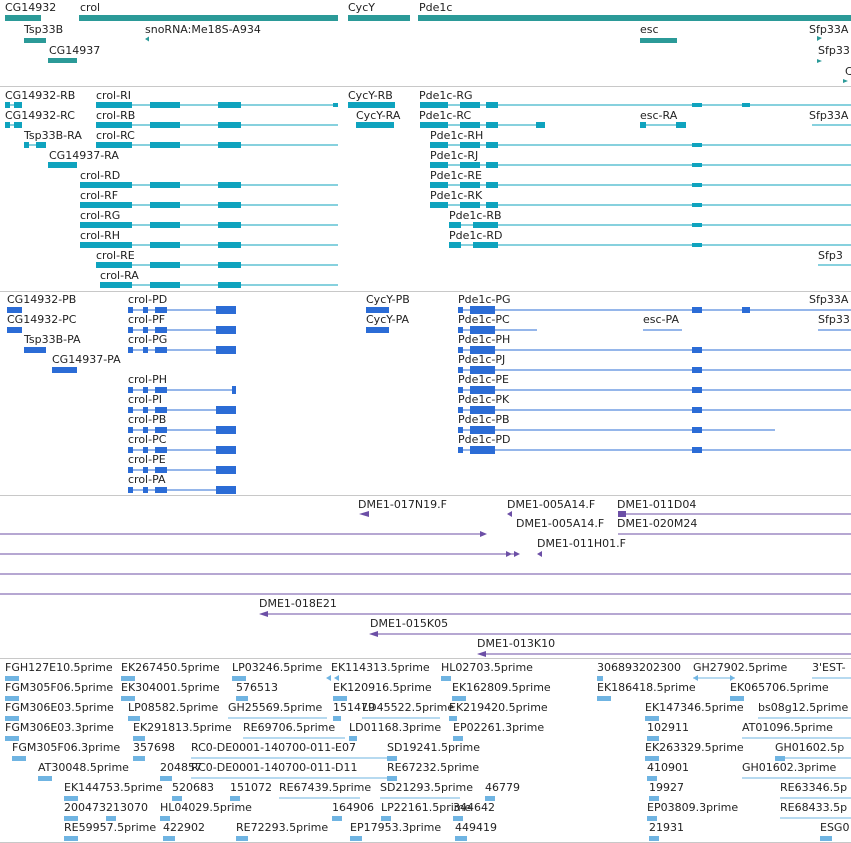 The image size is (851, 843). What do you see at coordinates (203, 32) in the screenshot?
I see `gene-feature: snoRNA:Me18S-A934` at bounding box center [203, 32].